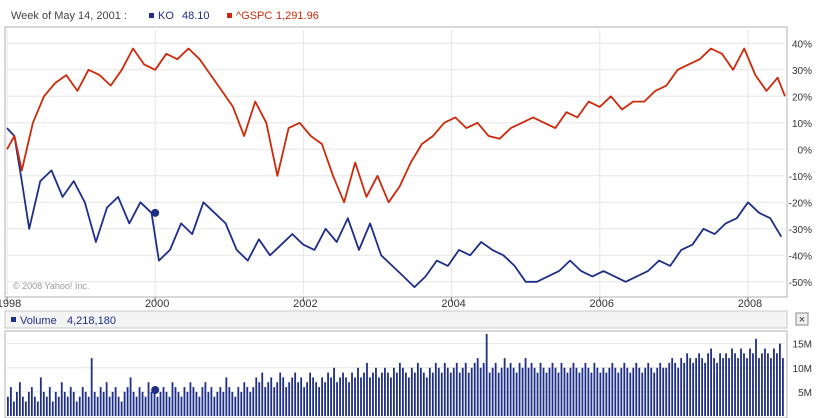  I want to click on volume-value: 4,218,180, so click(91, 321).